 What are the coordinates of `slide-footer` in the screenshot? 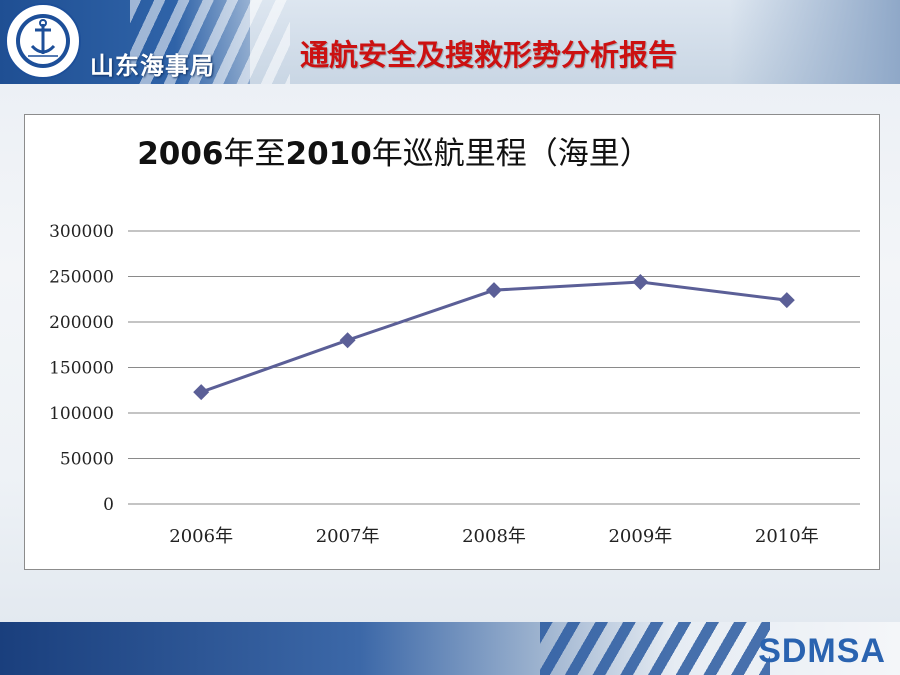 It's located at (450, 648).